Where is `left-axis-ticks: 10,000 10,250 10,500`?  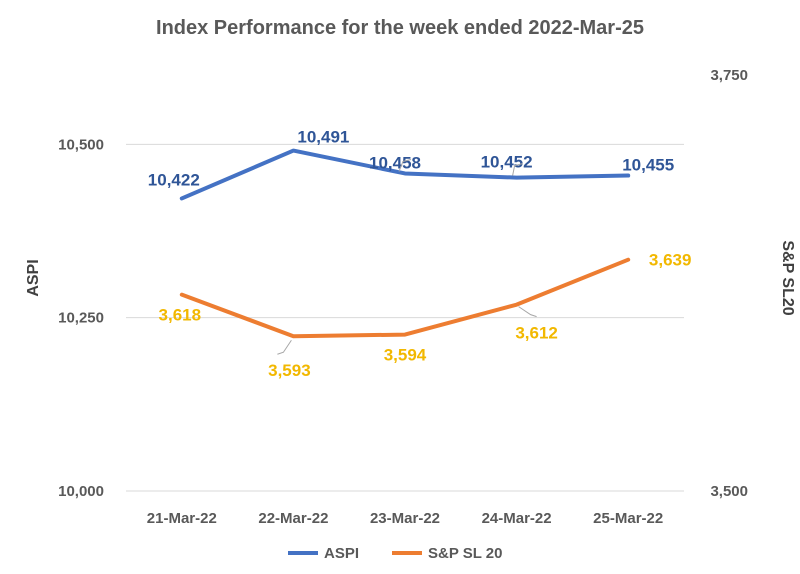
left-axis-ticks: 10,000 10,250 10,500 is located at coordinates (81, 318).